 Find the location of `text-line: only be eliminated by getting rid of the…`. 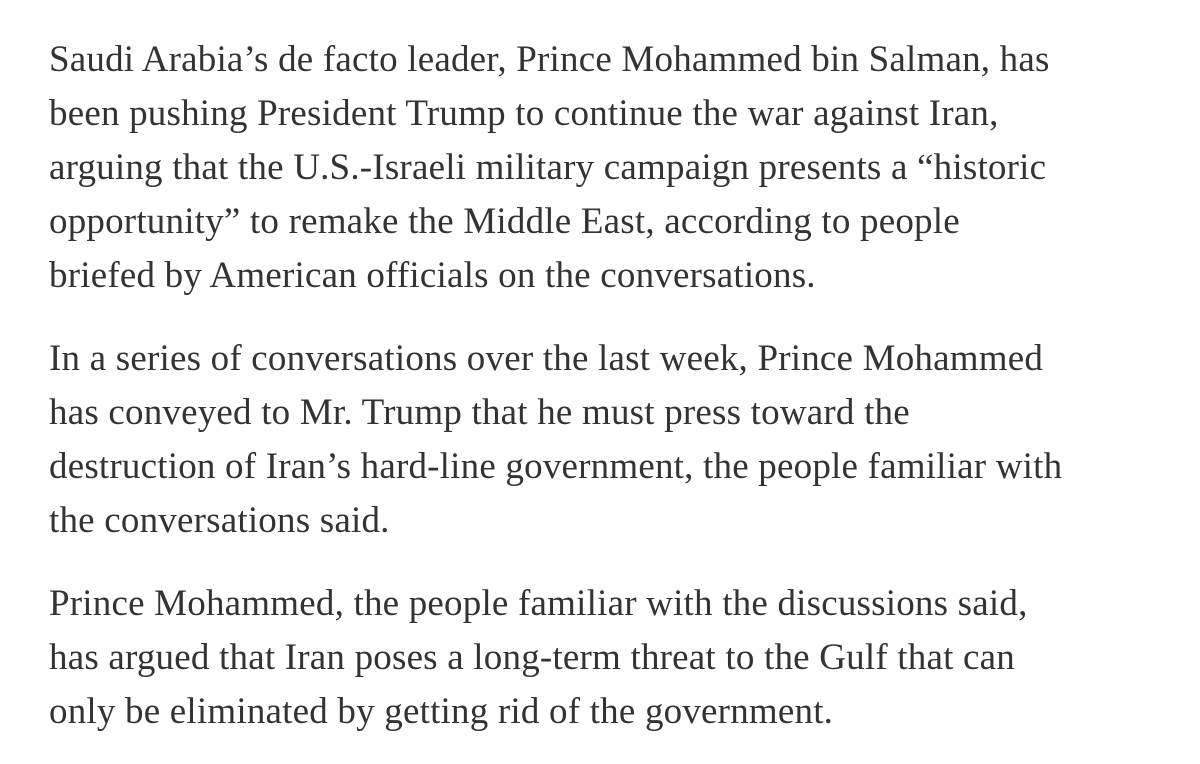

text-line: only be eliminated by getting rid of the… is located at coordinates (441, 711).